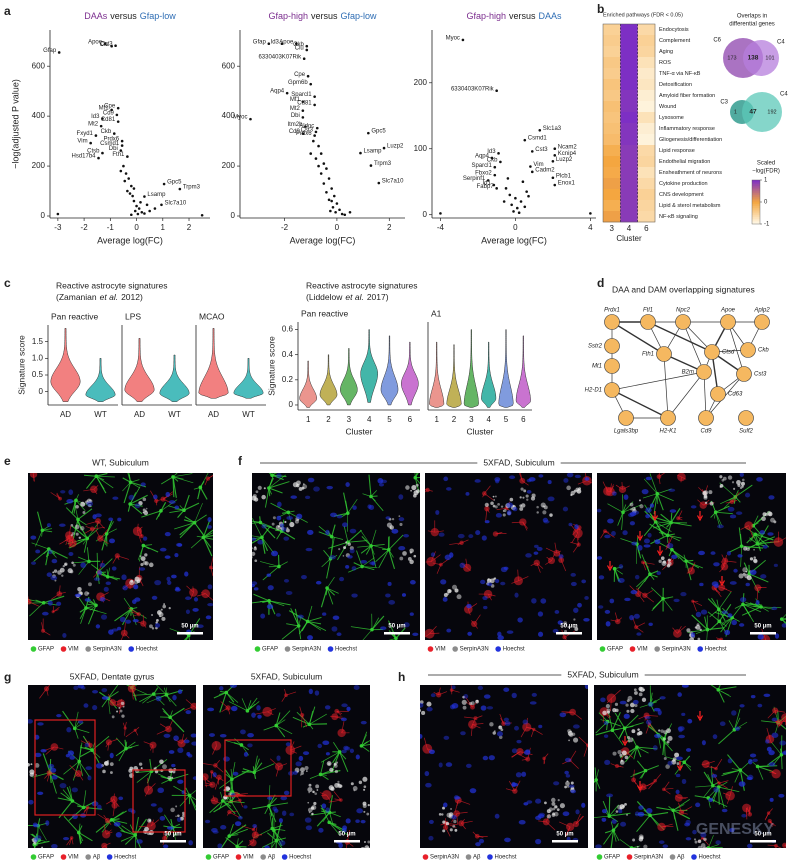 The height and width of the screenshot is (864, 788). What do you see at coordinates (295, 132) in the screenshot?
I see `point-label: Cd9` at bounding box center [295, 132].